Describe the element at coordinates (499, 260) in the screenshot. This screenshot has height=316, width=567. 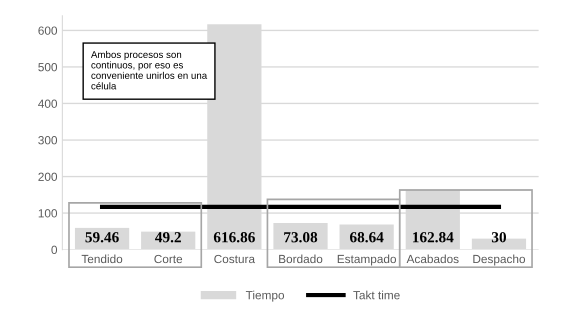
I see `x-tick-label: Despacho` at that location.